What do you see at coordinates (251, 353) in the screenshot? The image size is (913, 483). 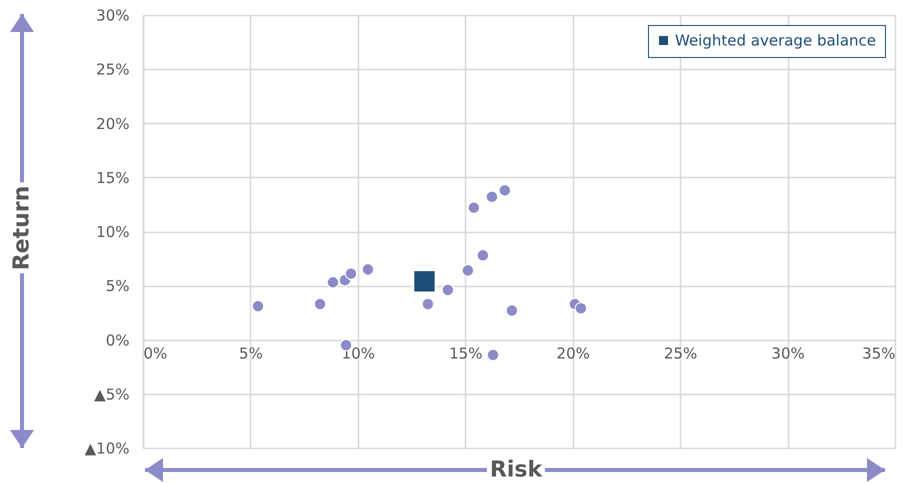 I see `x-tick-label: 5%` at bounding box center [251, 353].